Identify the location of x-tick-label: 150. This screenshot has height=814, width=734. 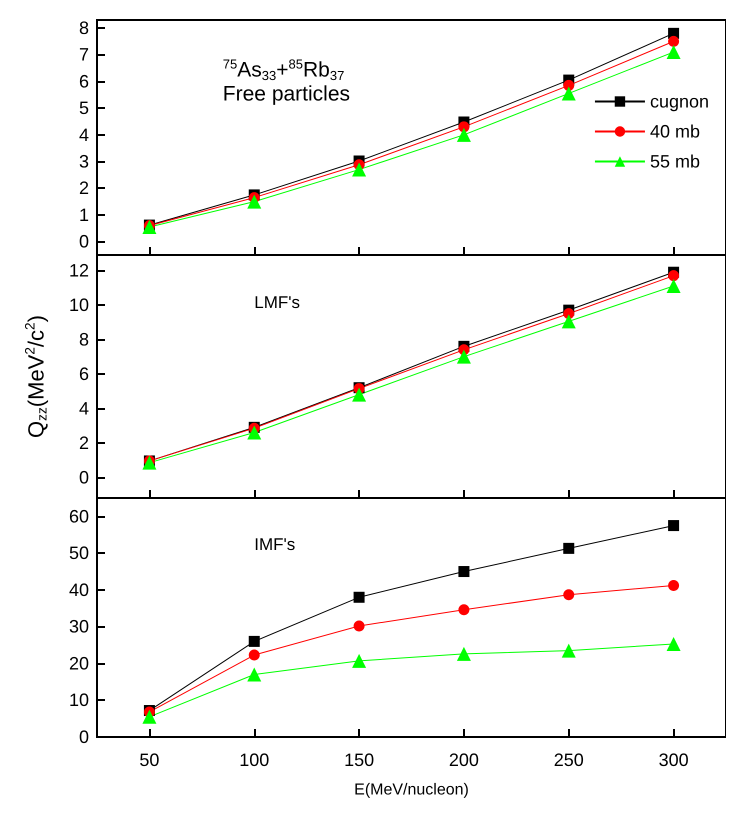
(359, 760).